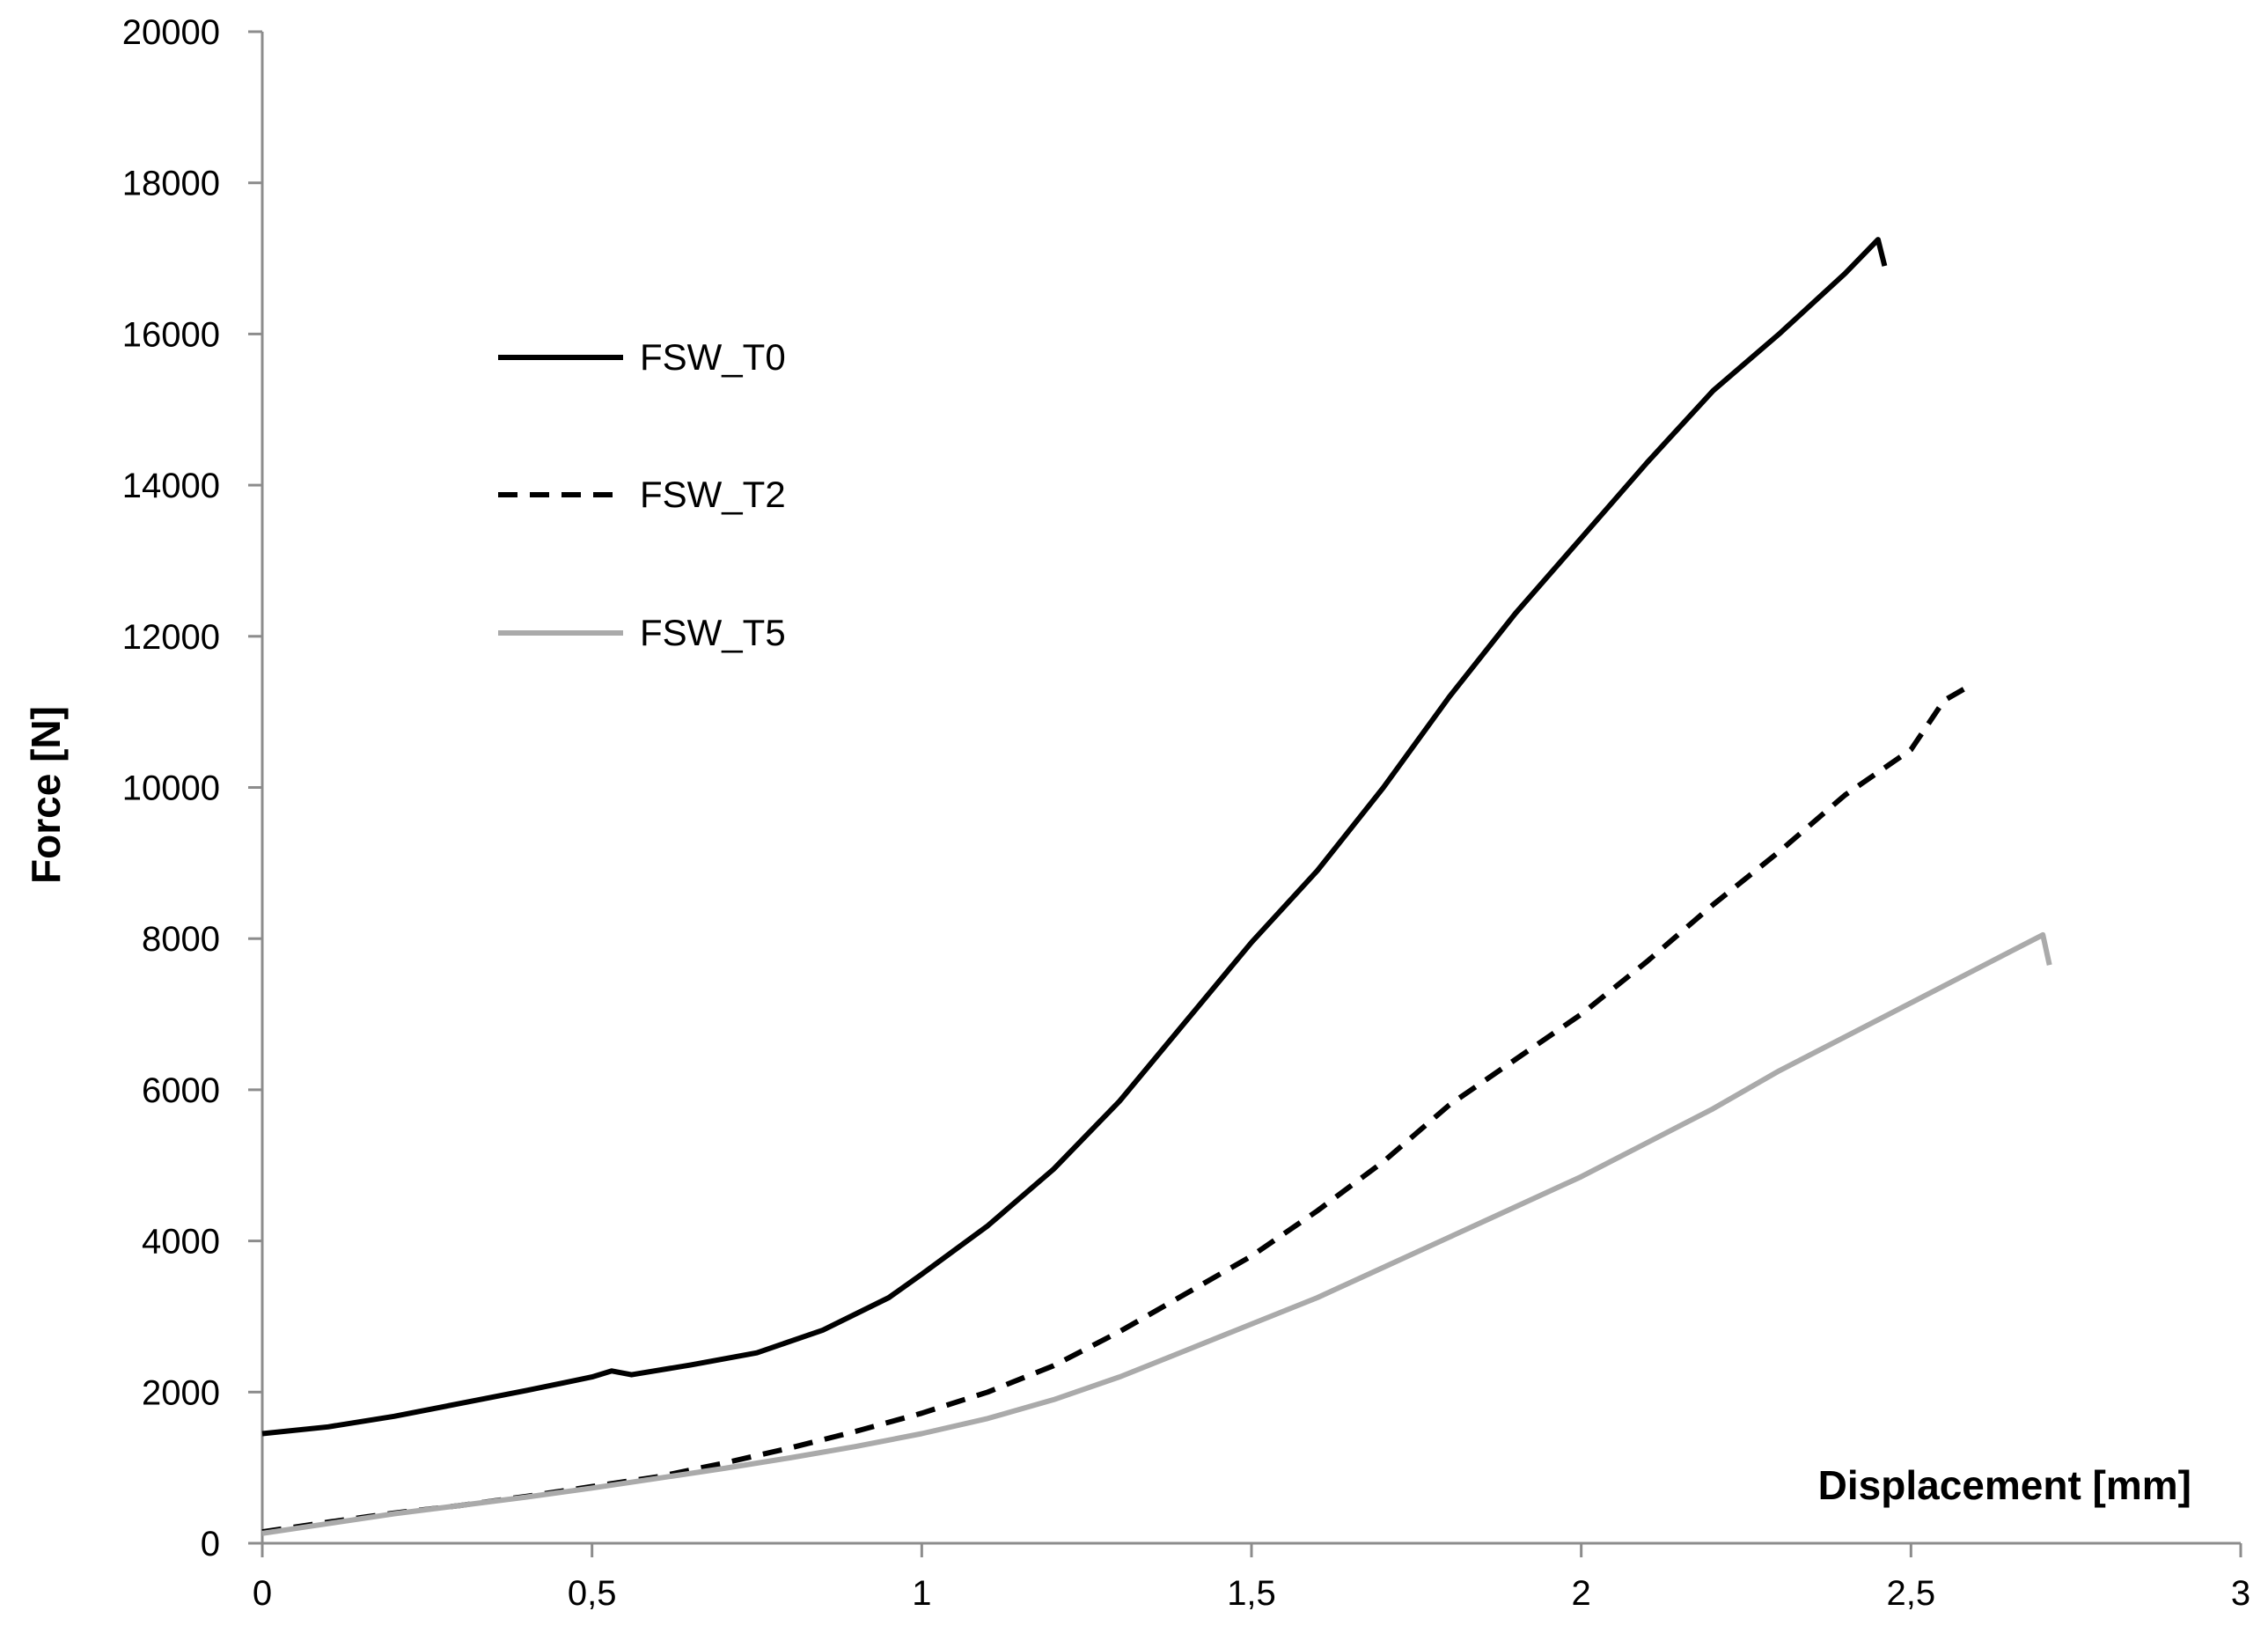  What do you see at coordinates (171, 486) in the screenshot?
I see `y-tick-label: 14000` at bounding box center [171, 486].